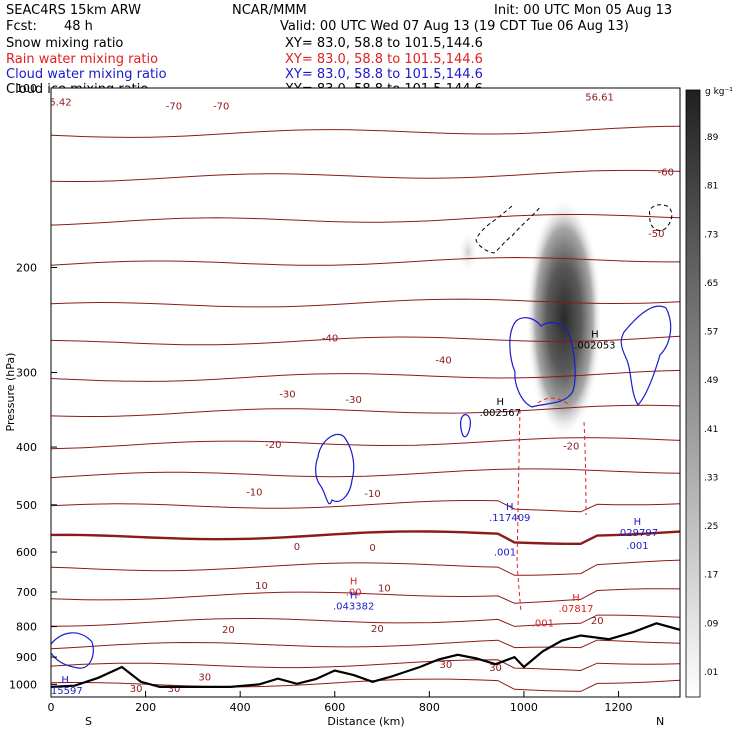 The width and height of the screenshot is (740, 740). What do you see at coordinates (78, 26) in the screenshot?
I see `fcst-value: 48 h` at bounding box center [78, 26].